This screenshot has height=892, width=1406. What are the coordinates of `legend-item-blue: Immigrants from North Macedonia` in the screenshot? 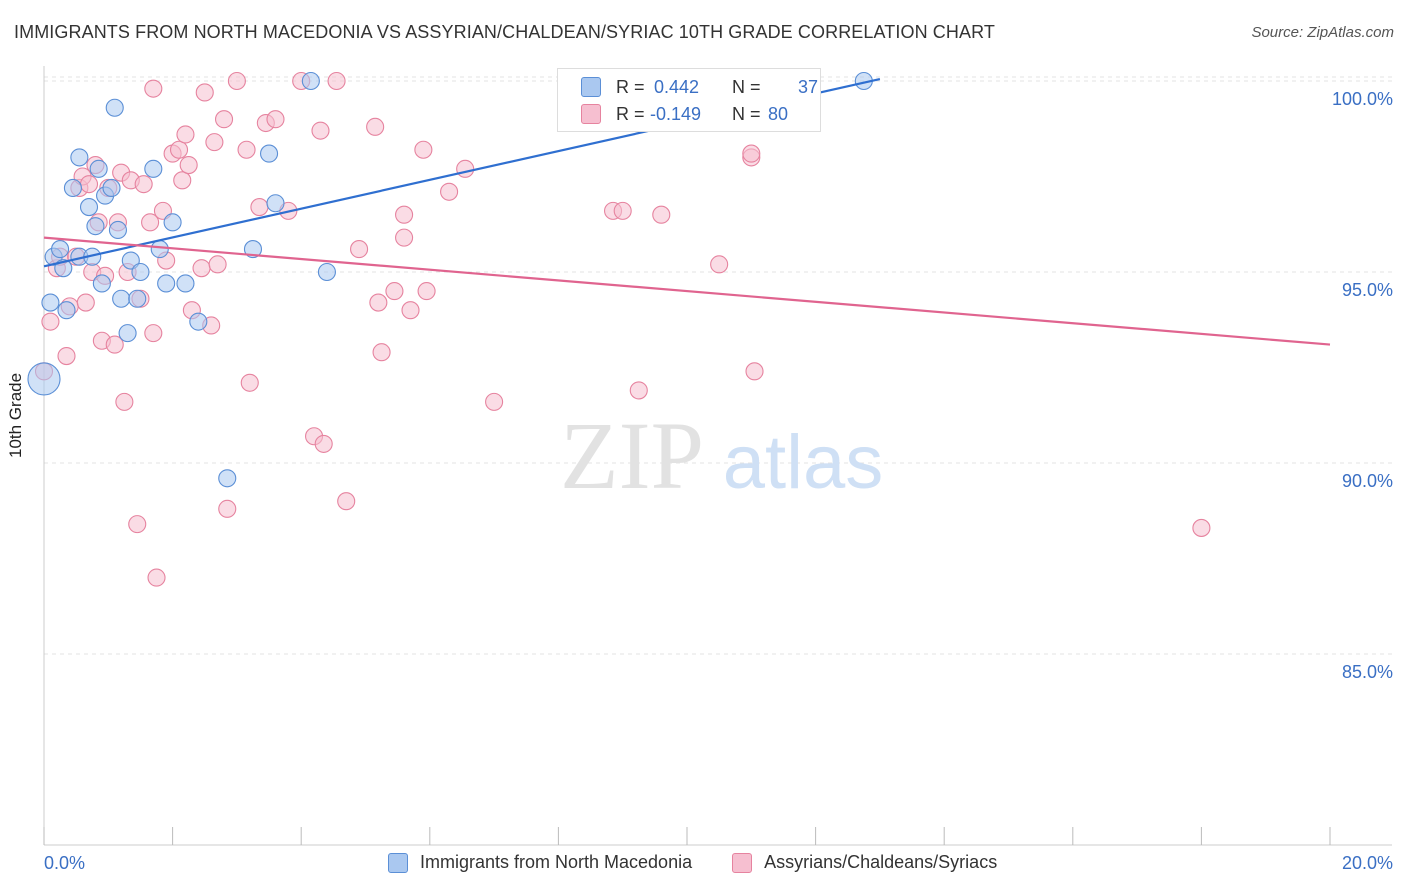 It's located at (540, 862).